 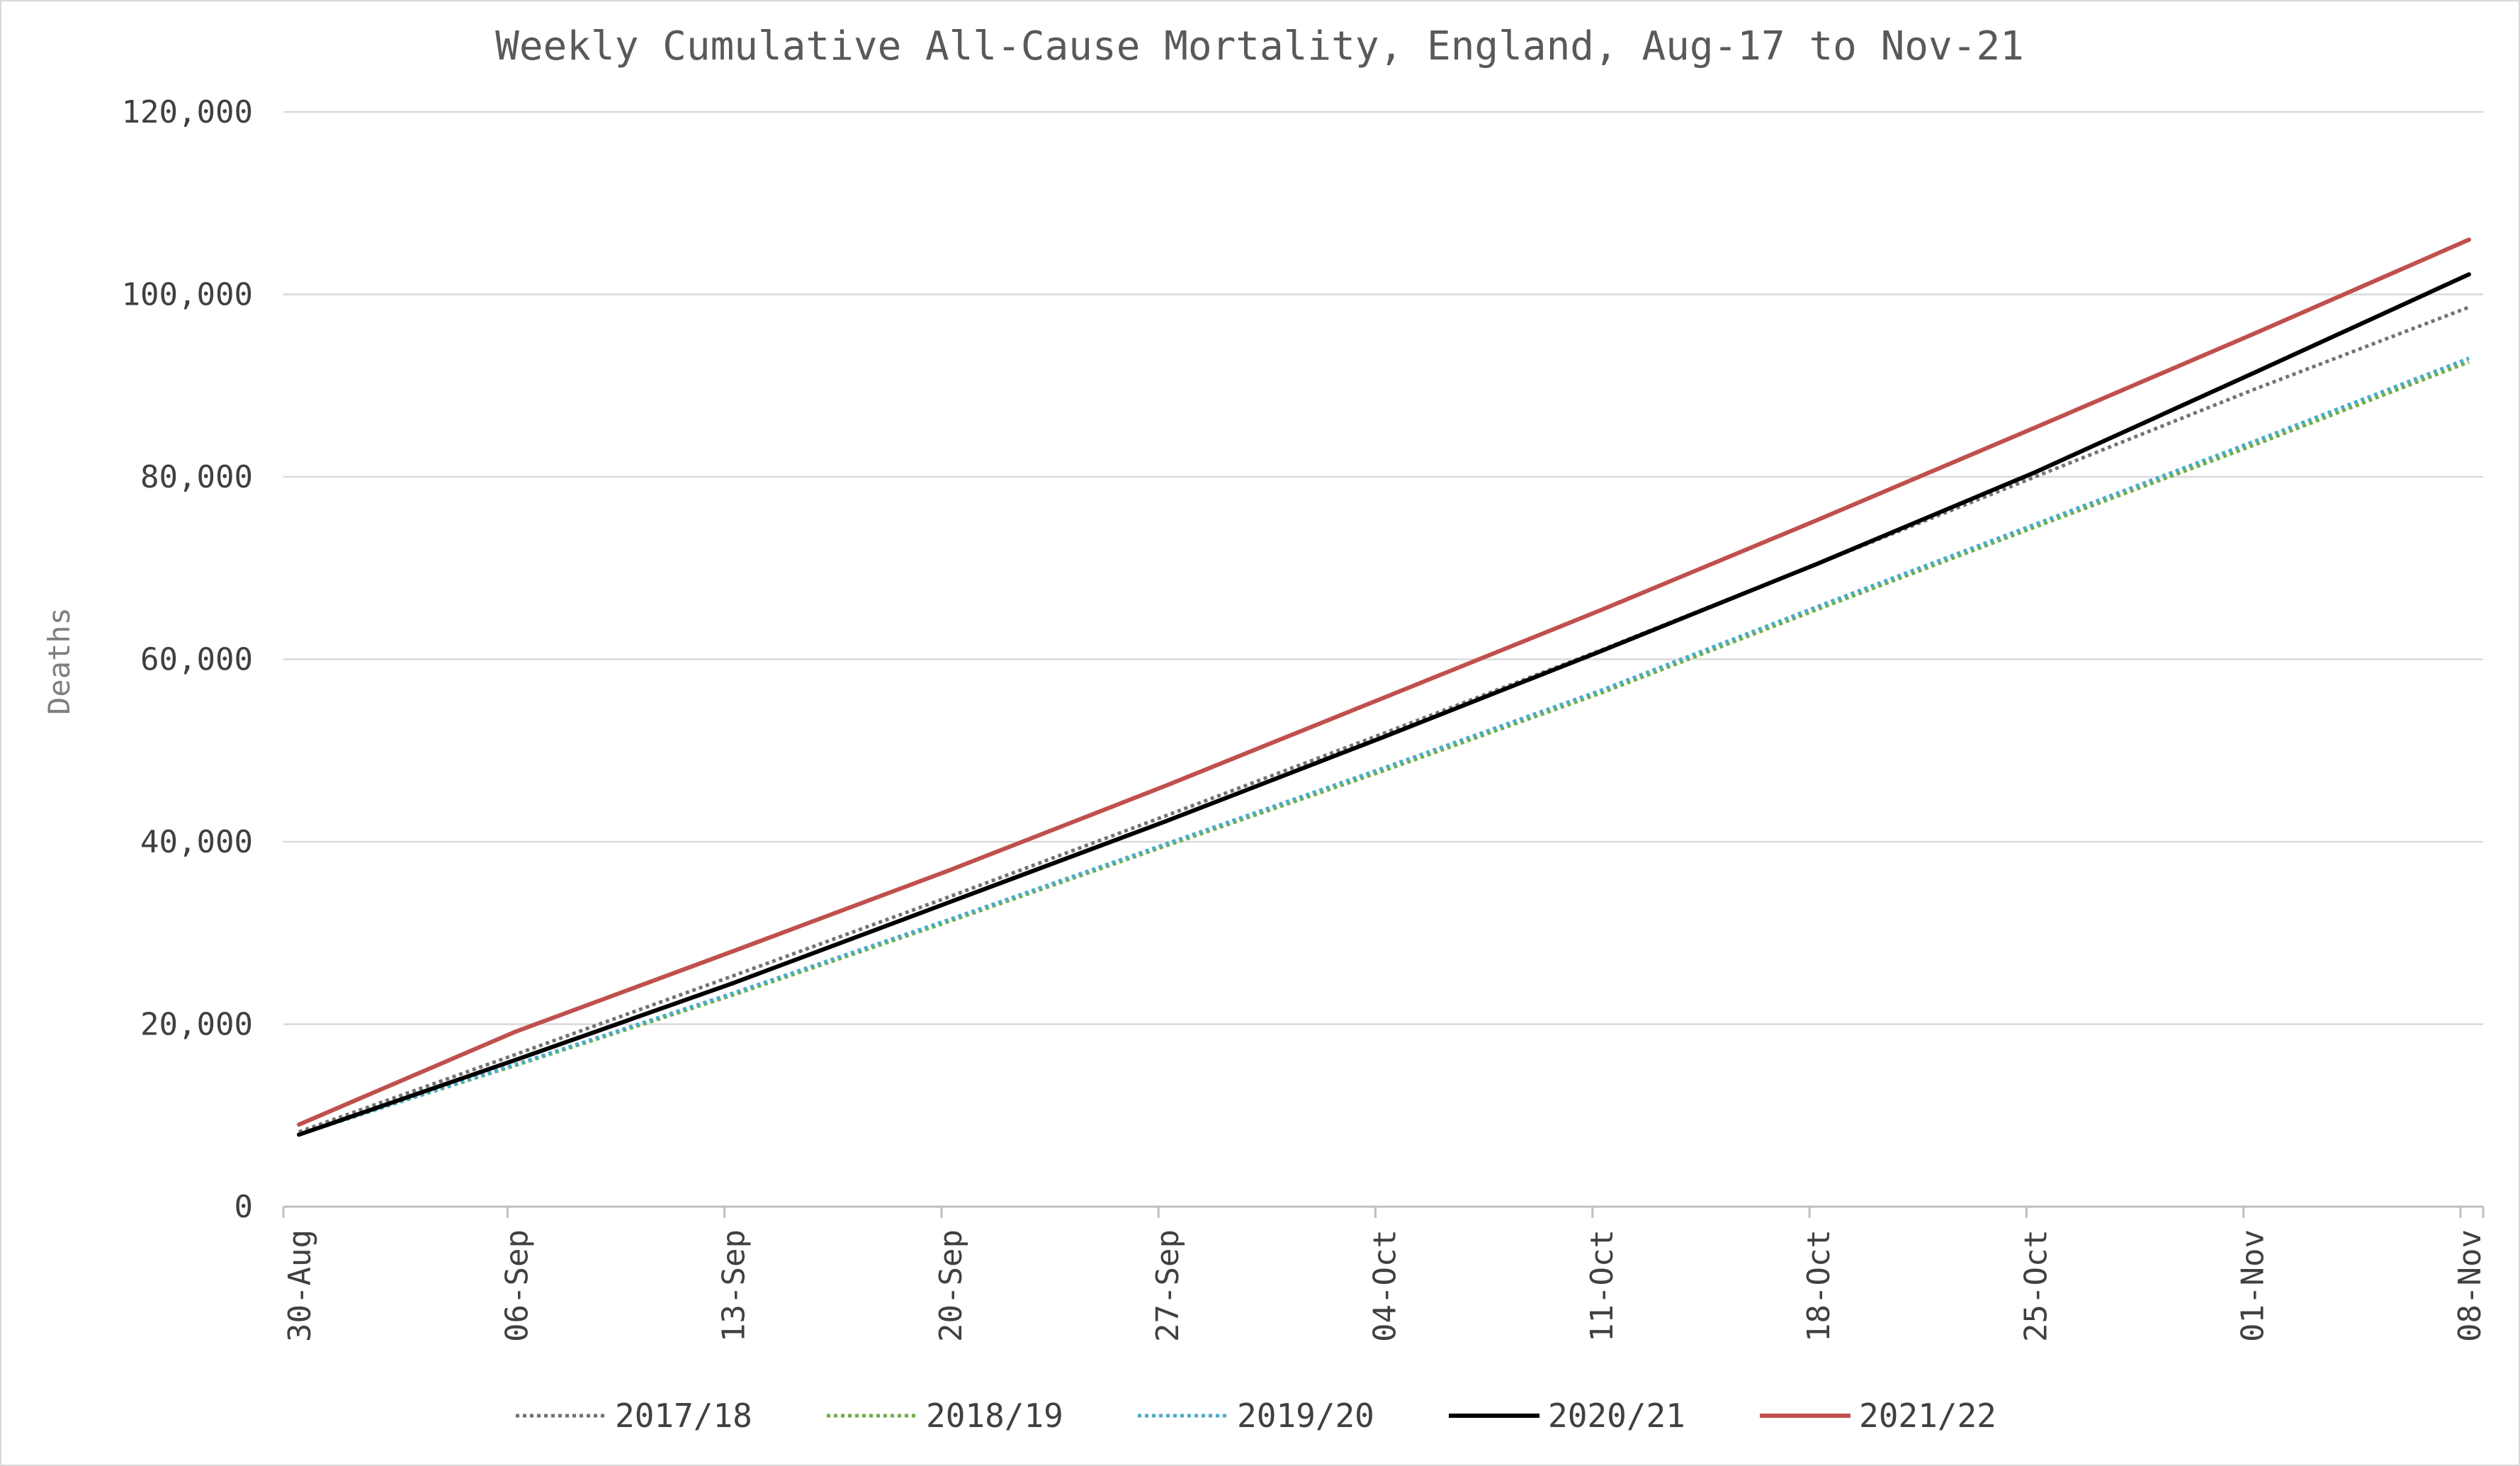 I want to click on legend-label: 2019/20, so click(x=1305, y=1416).